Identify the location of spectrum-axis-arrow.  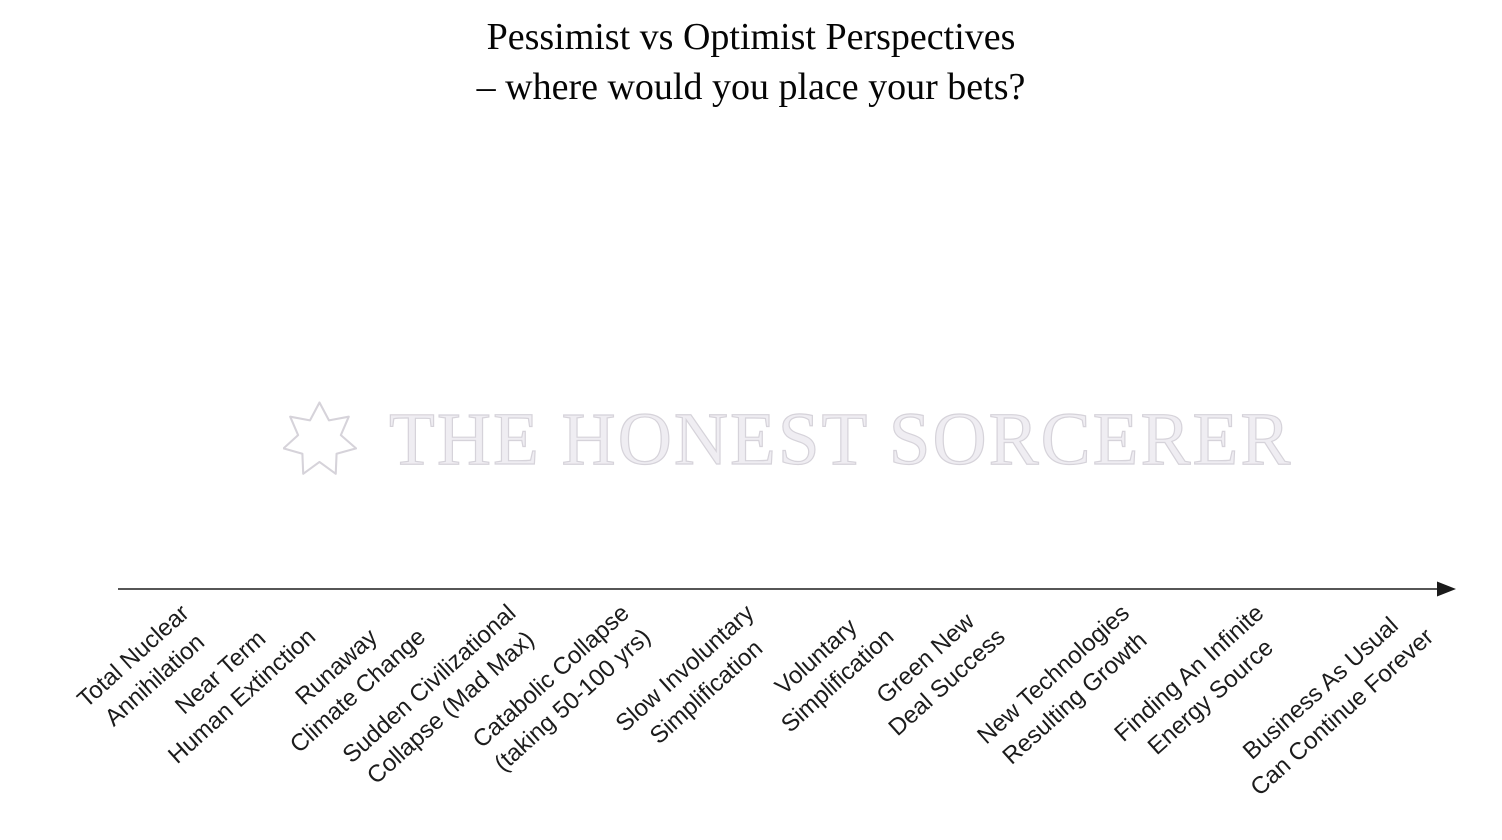
(787, 589).